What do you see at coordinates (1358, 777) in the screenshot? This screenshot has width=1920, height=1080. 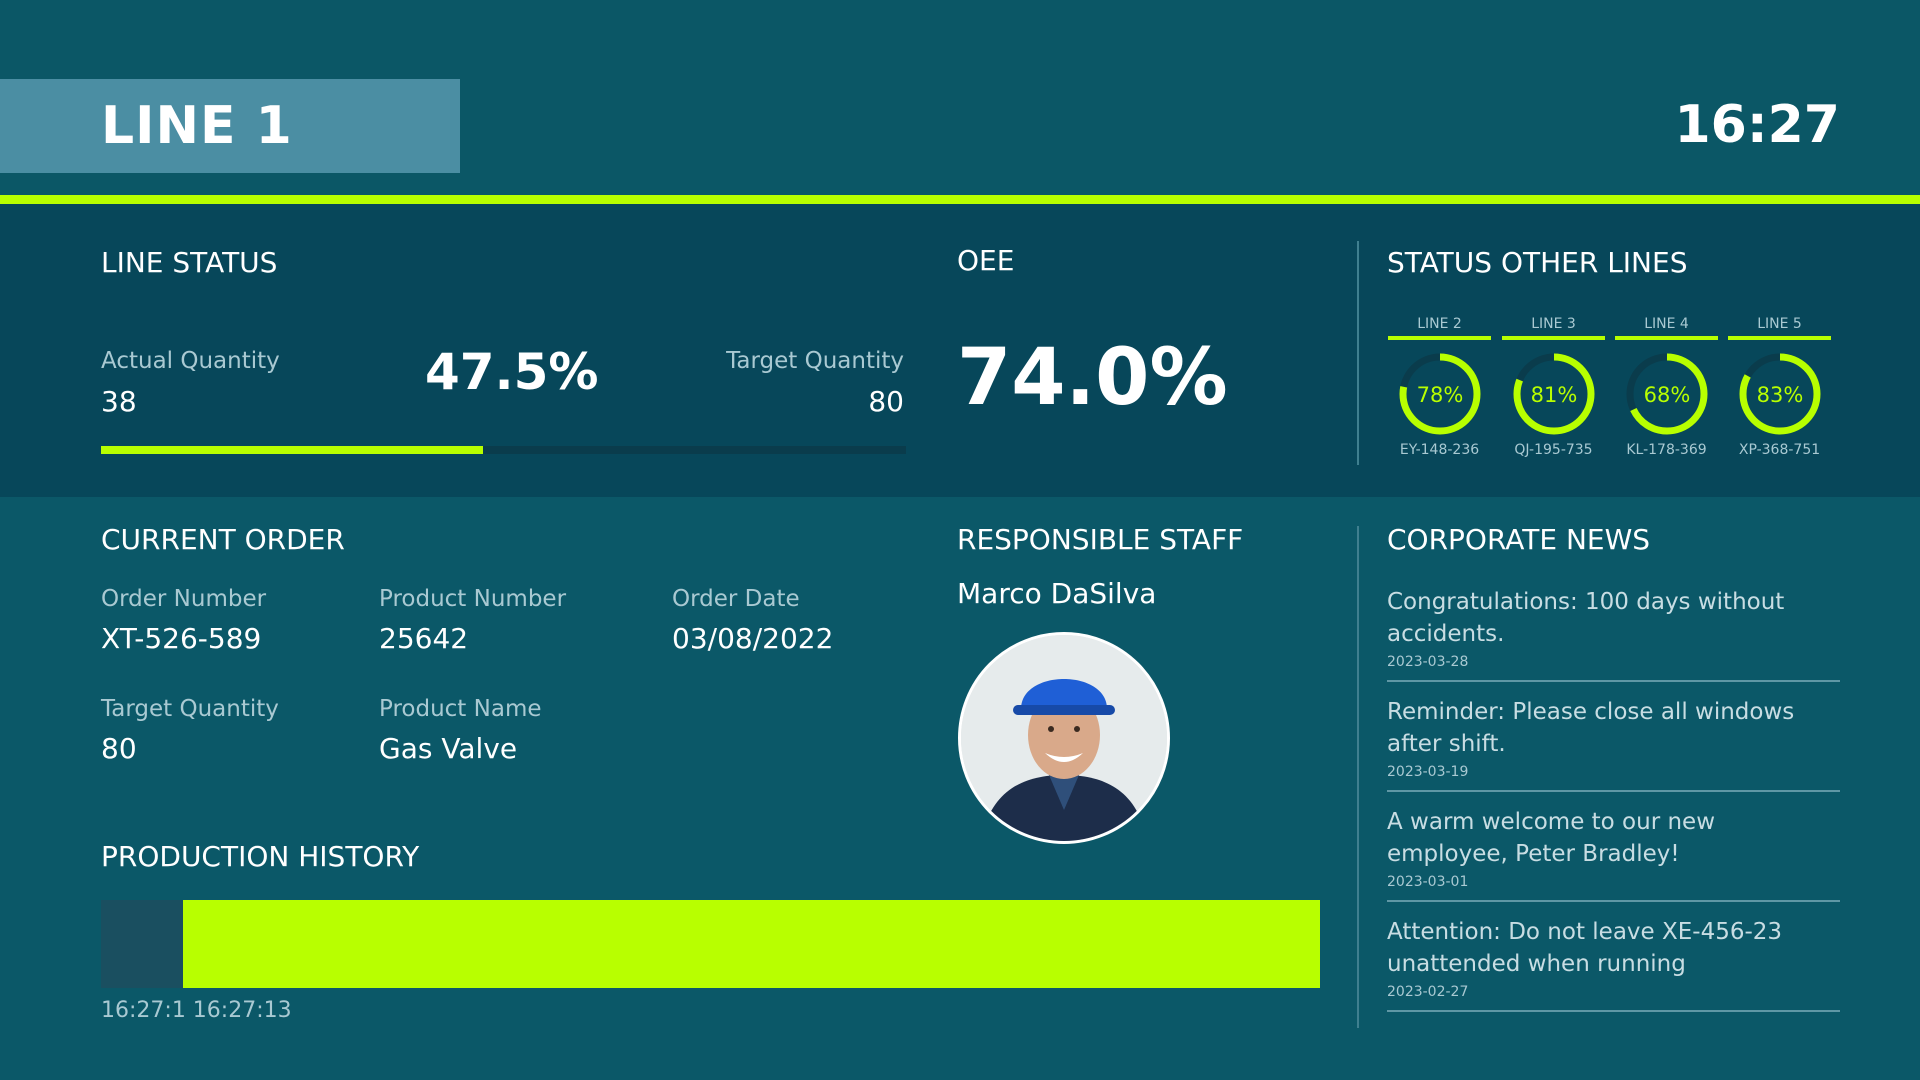 I see `divider-bottom` at bounding box center [1358, 777].